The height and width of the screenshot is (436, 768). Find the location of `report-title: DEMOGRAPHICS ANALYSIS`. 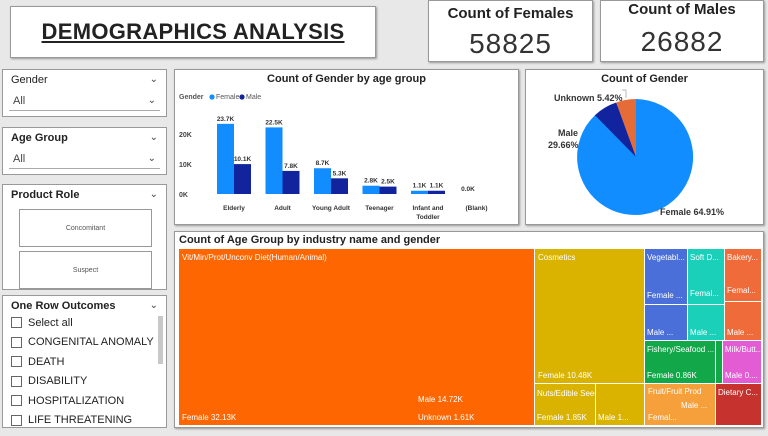

report-title: DEMOGRAPHICS ANALYSIS is located at coordinates (193, 31).